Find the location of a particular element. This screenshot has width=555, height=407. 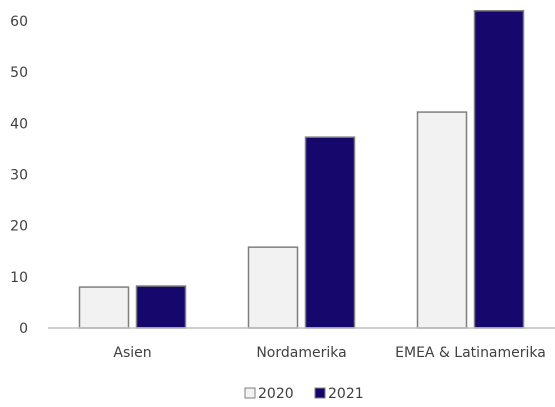

y-tick-label: 20 is located at coordinates (19, 227).